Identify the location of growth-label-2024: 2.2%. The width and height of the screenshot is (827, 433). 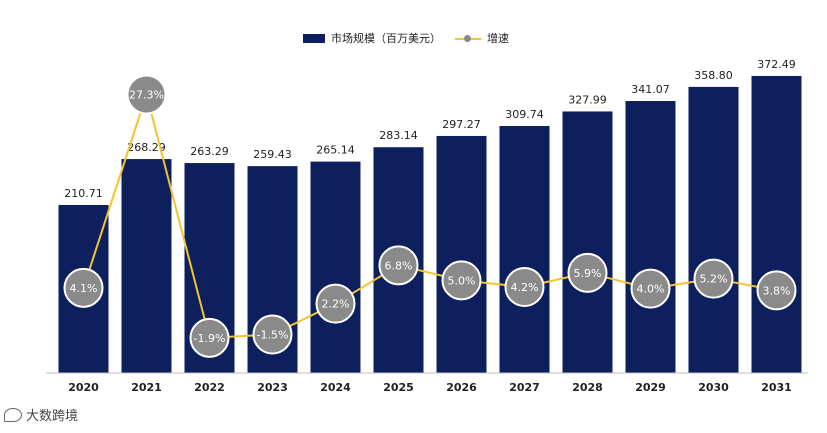
(336, 304).